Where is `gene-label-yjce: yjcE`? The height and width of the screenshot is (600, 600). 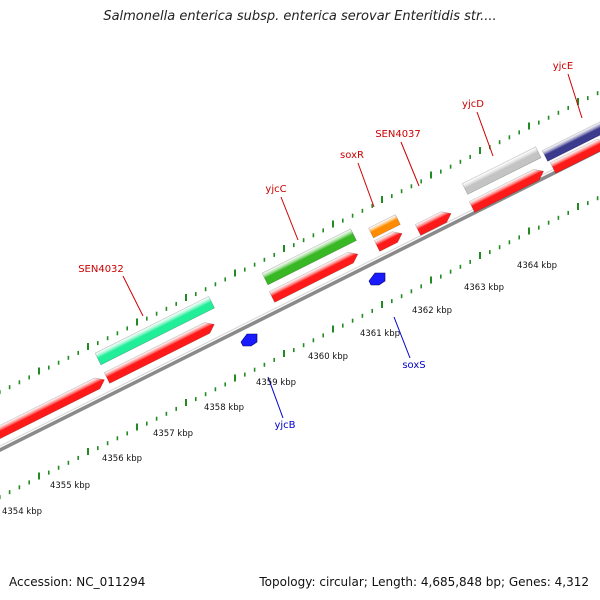 gene-label-yjce: yjcE is located at coordinates (563, 66).